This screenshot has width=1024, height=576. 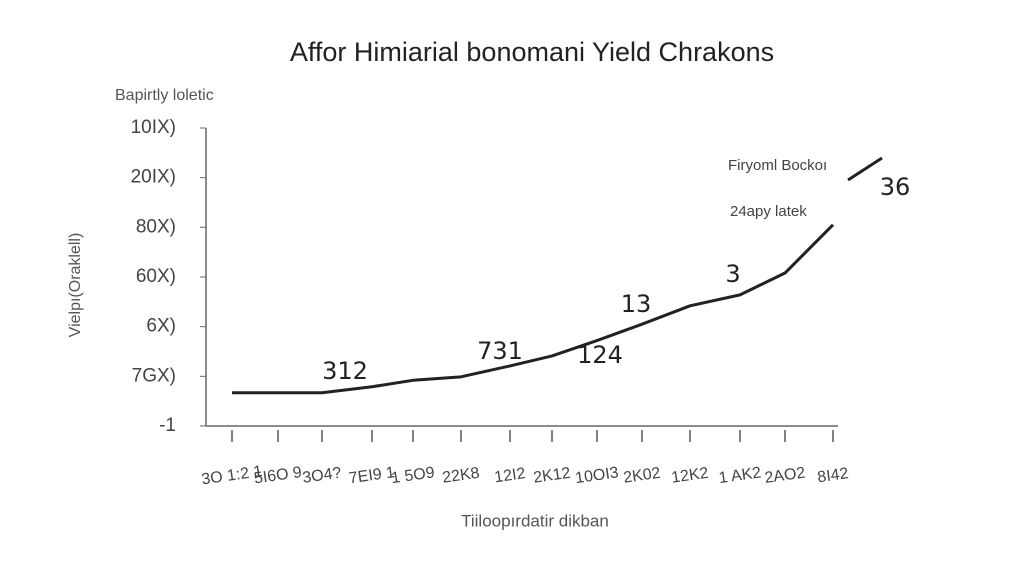 What do you see at coordinates (732, 274) in the screenshot?
I see `annotation: 3` at bounding box center [732, 274].